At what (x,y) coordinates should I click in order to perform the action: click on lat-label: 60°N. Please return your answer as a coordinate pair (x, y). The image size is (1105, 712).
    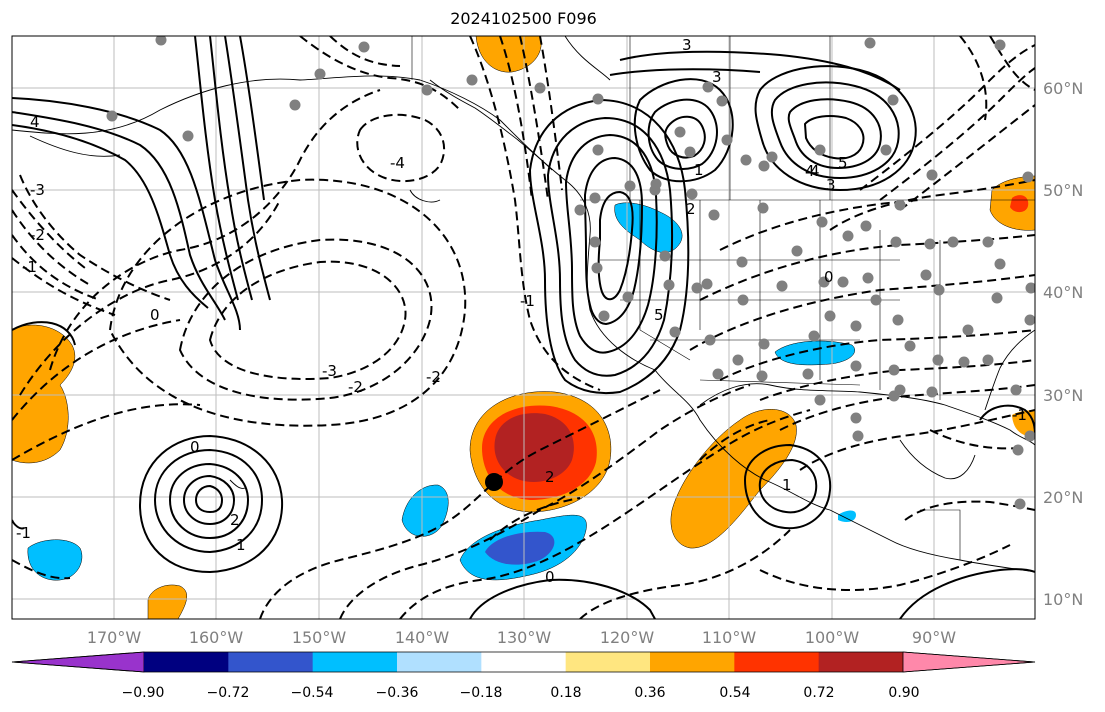
    Looking at the image, I should click on (1063, 88).